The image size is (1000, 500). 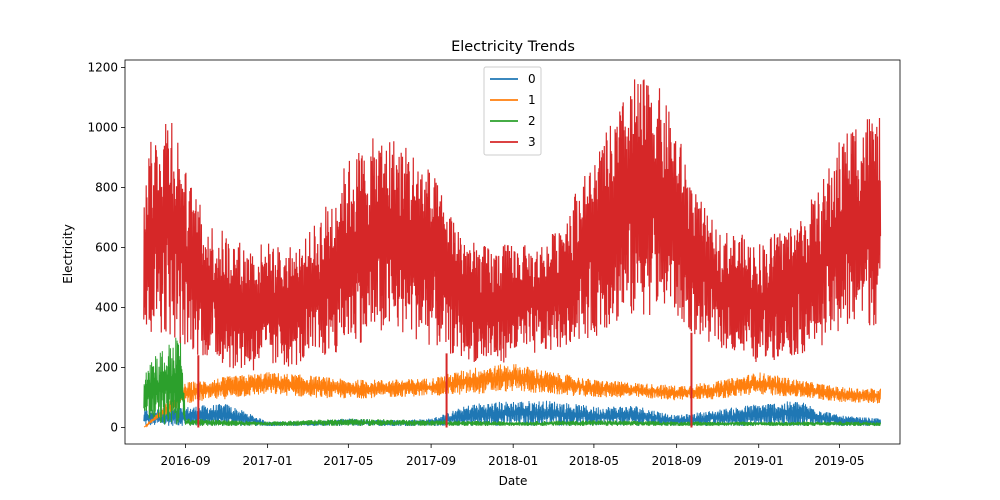 I want to click on y-tick-label-0: 0, so click(x=114, y=428).